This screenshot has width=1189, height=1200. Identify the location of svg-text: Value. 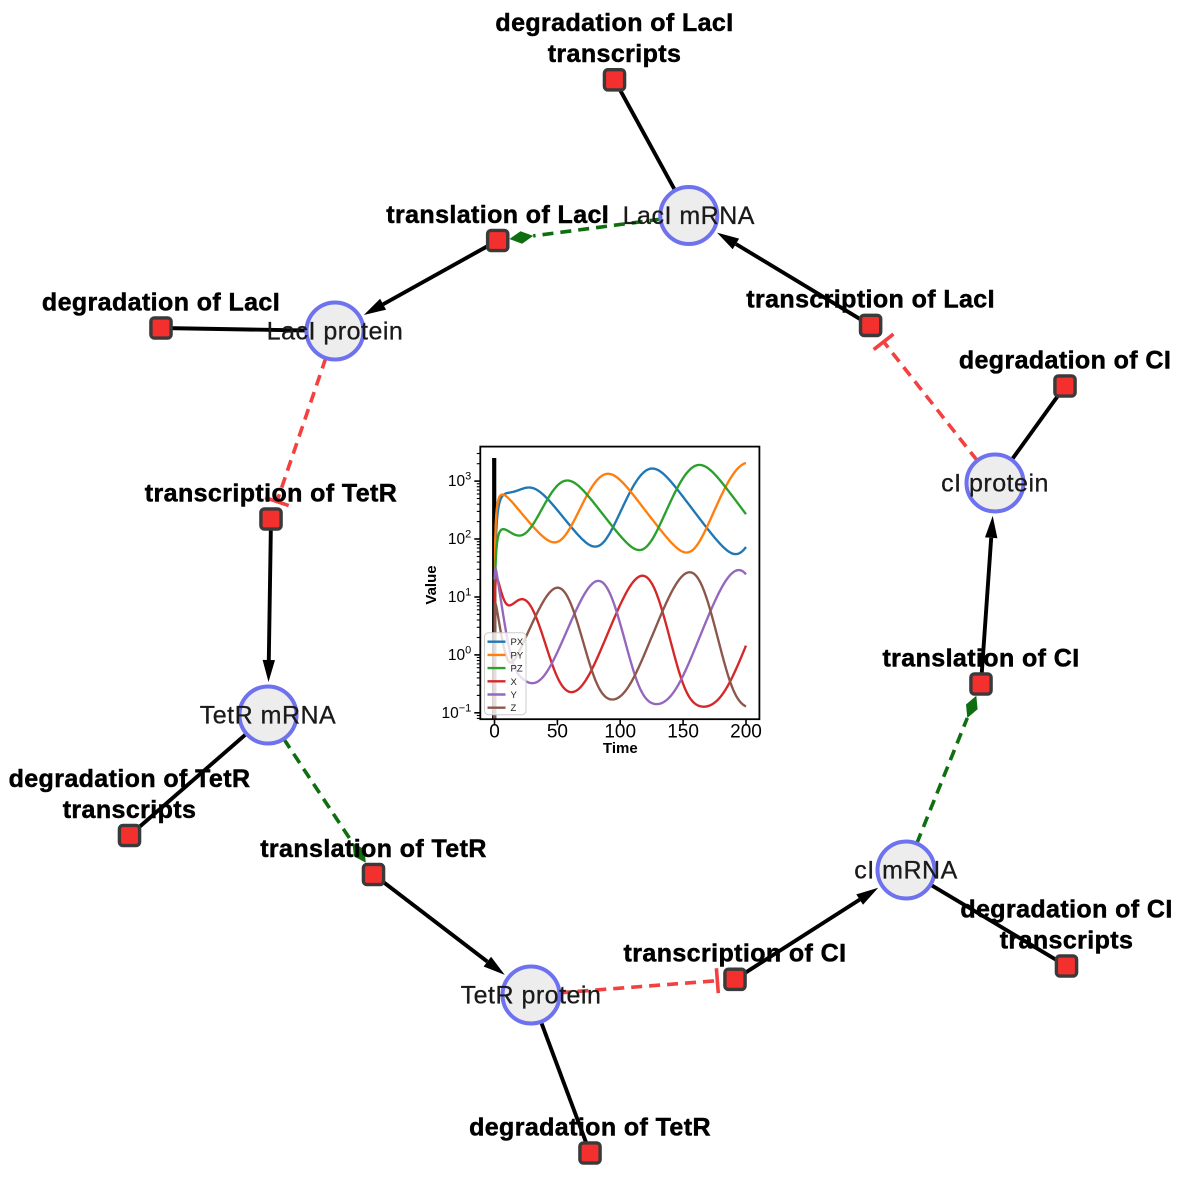
(431, 584).